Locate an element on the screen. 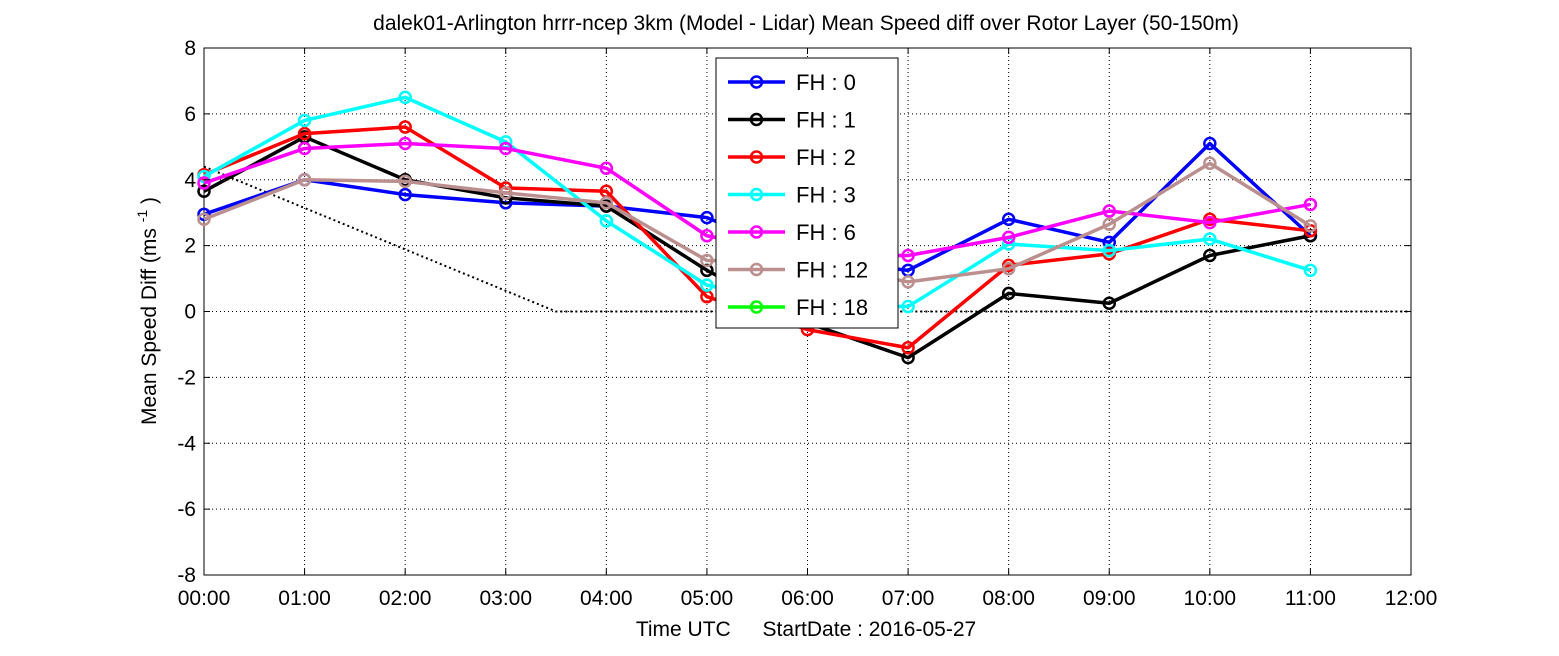 The width and height of the screenshot is (1559, 656). x-tick-label: 07:00 is located at coordinates (908, 598).